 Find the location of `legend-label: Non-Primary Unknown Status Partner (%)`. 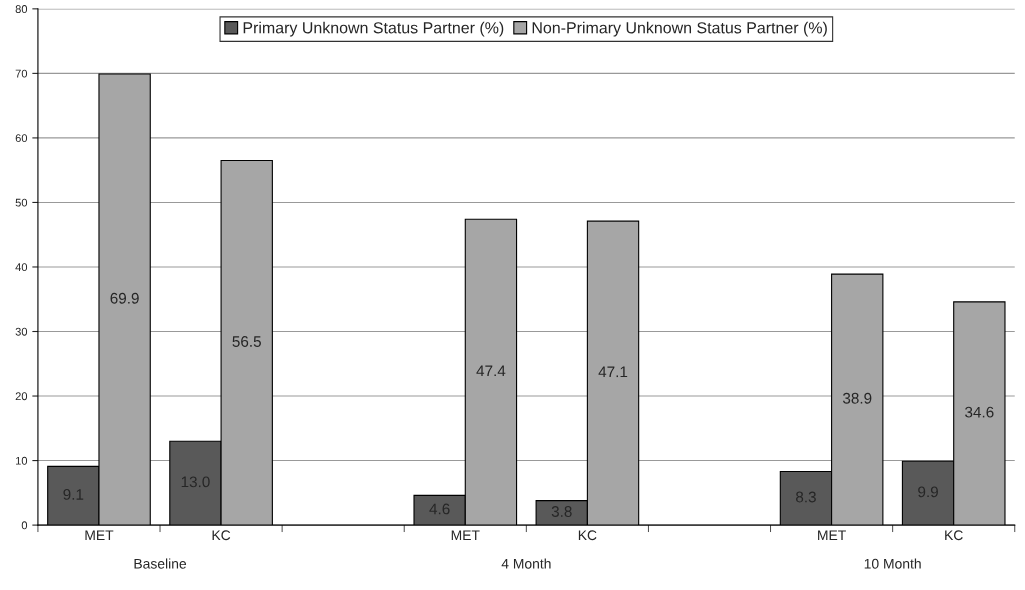

legend-label: Non-Primary Unknown Status Partner (%) is located at coordinates (679, 29).